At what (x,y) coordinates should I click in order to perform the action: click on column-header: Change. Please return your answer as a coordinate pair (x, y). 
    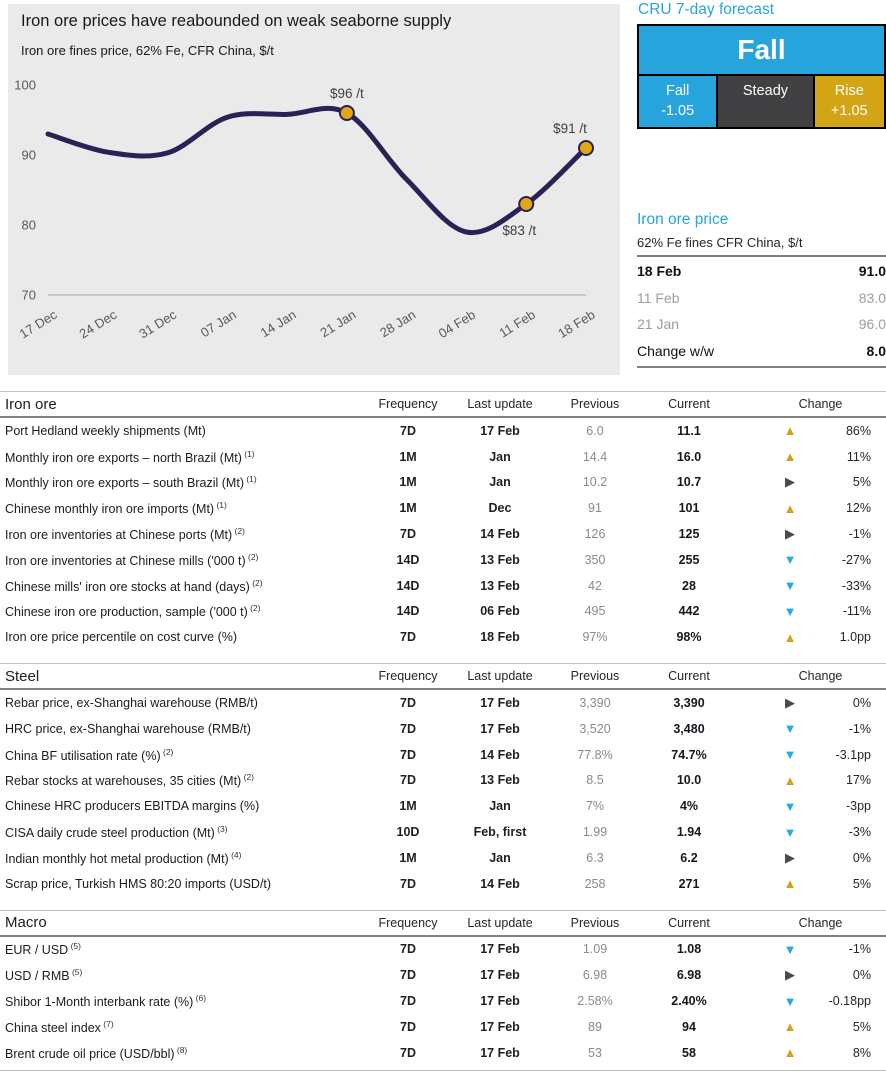
    Looking at the image, I should click on (820, 404).